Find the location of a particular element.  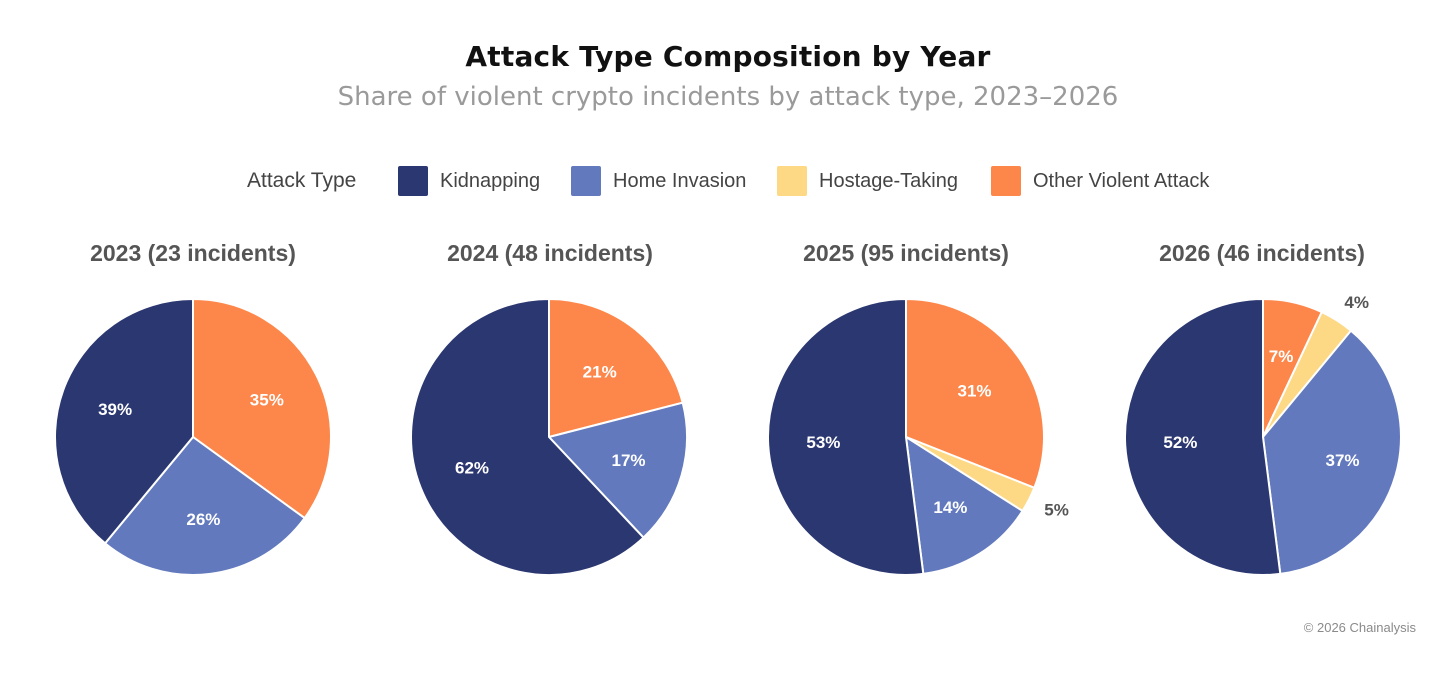

pie-1: 21% 17% 62% is located at coordinates (549, 437).